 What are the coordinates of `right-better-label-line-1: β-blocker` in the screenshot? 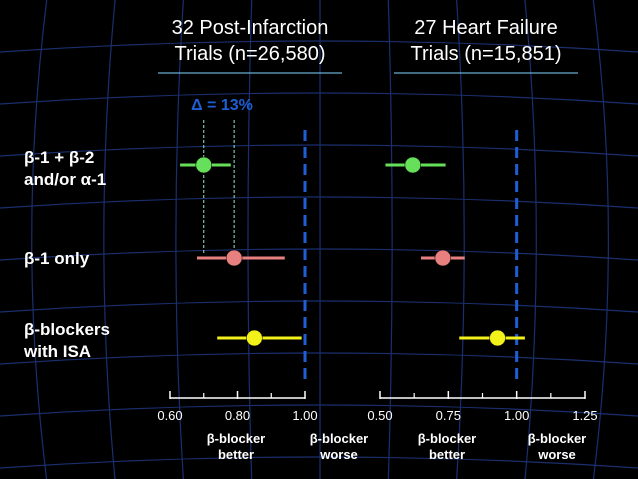 It's located at (447, 438).